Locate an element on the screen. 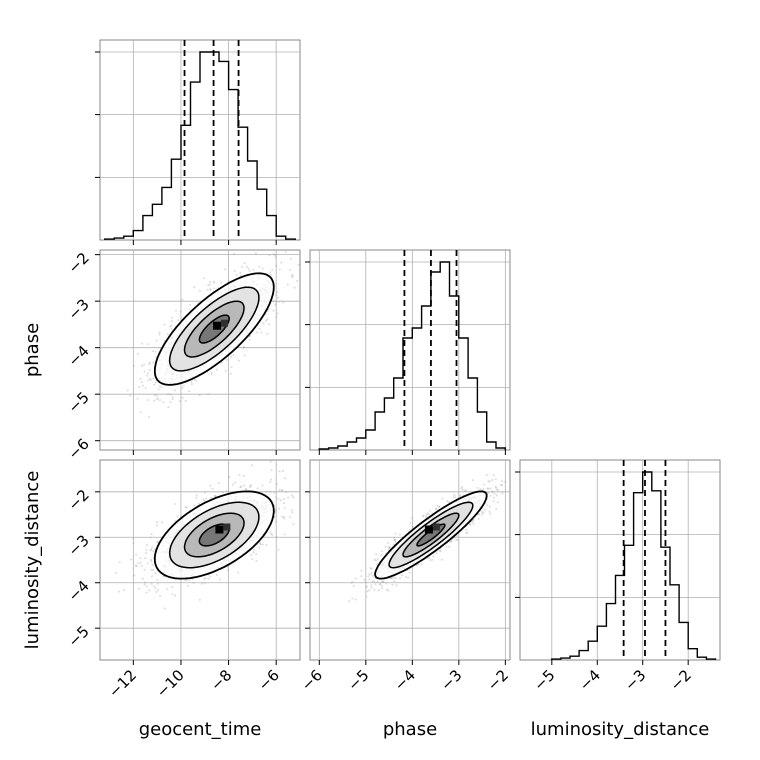  x-tick-label: −3 is located at coordinates (635, 680).